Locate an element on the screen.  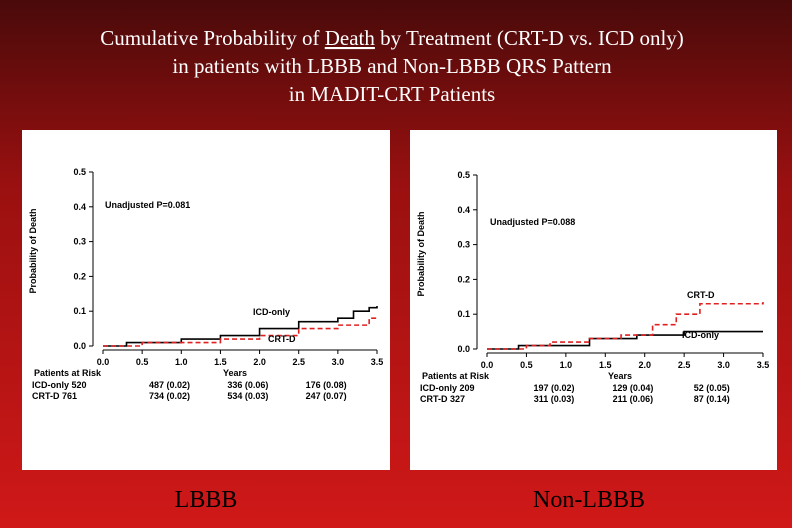
annotation: Unadjusted P=0.081 is located at coordinates (147, 205).